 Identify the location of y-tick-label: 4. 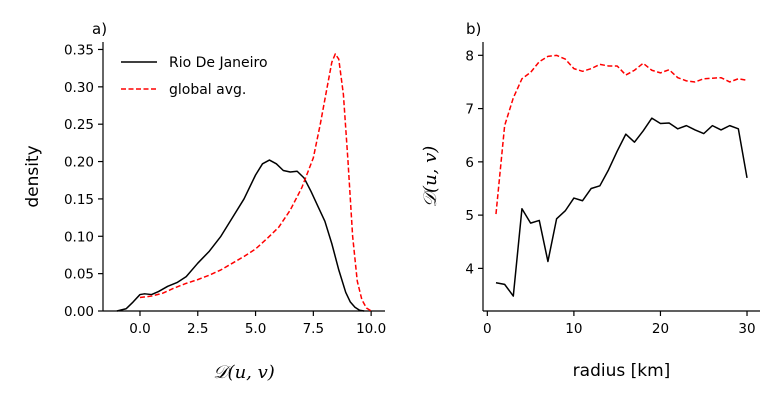
(469, 269).